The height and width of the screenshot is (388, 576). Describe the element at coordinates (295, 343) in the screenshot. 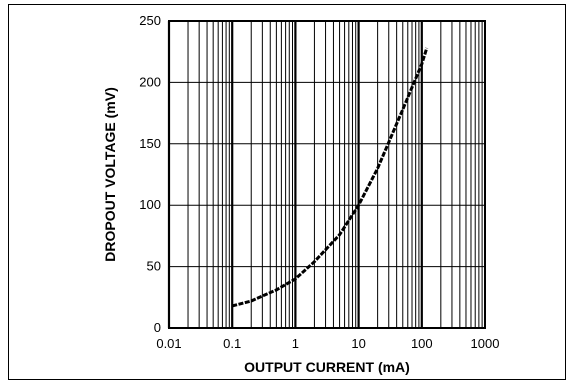

I see `x-tick-label: 1` at that location.